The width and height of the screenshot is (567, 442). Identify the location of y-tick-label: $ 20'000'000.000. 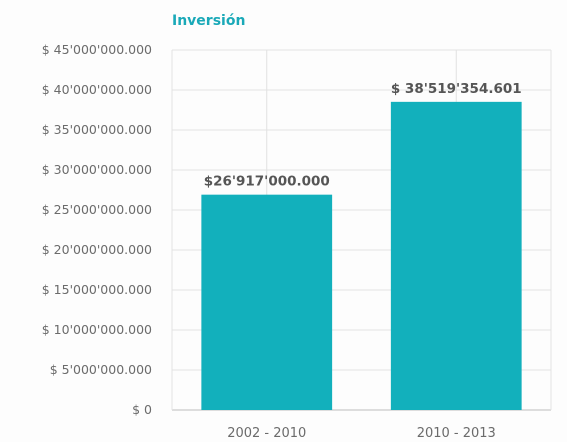
(97, 249).